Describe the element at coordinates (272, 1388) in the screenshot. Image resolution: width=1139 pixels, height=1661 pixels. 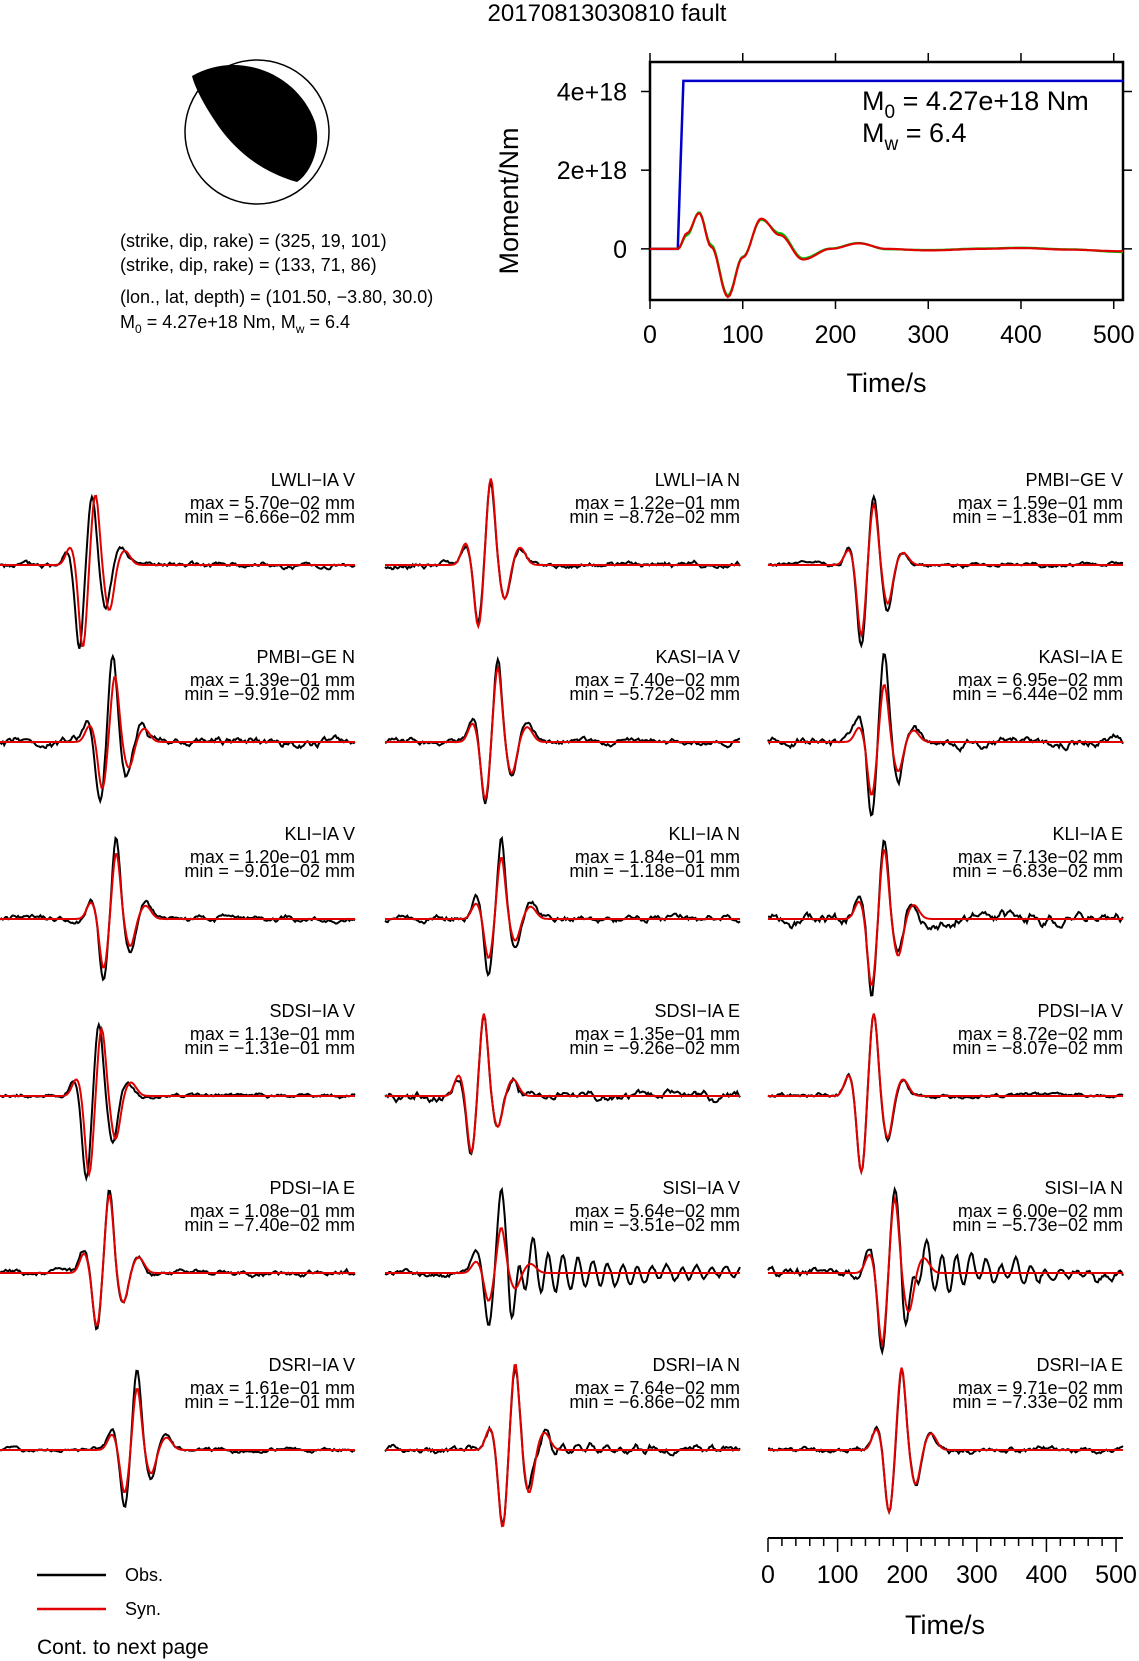
I see `station-max: max = 1.61e−01 mm` at that location.